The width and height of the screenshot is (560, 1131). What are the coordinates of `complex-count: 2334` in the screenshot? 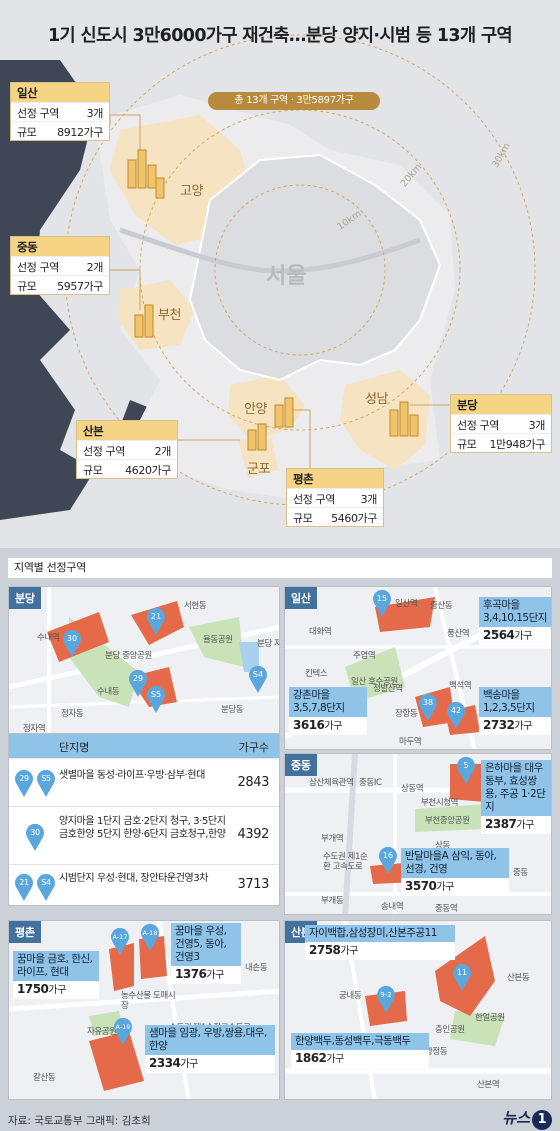 It's located at (165, 1063).